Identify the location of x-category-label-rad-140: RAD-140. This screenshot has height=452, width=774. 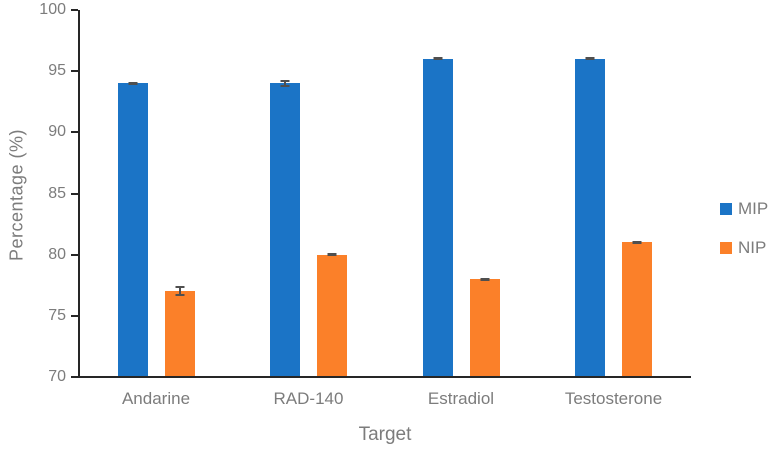
(308, 398).